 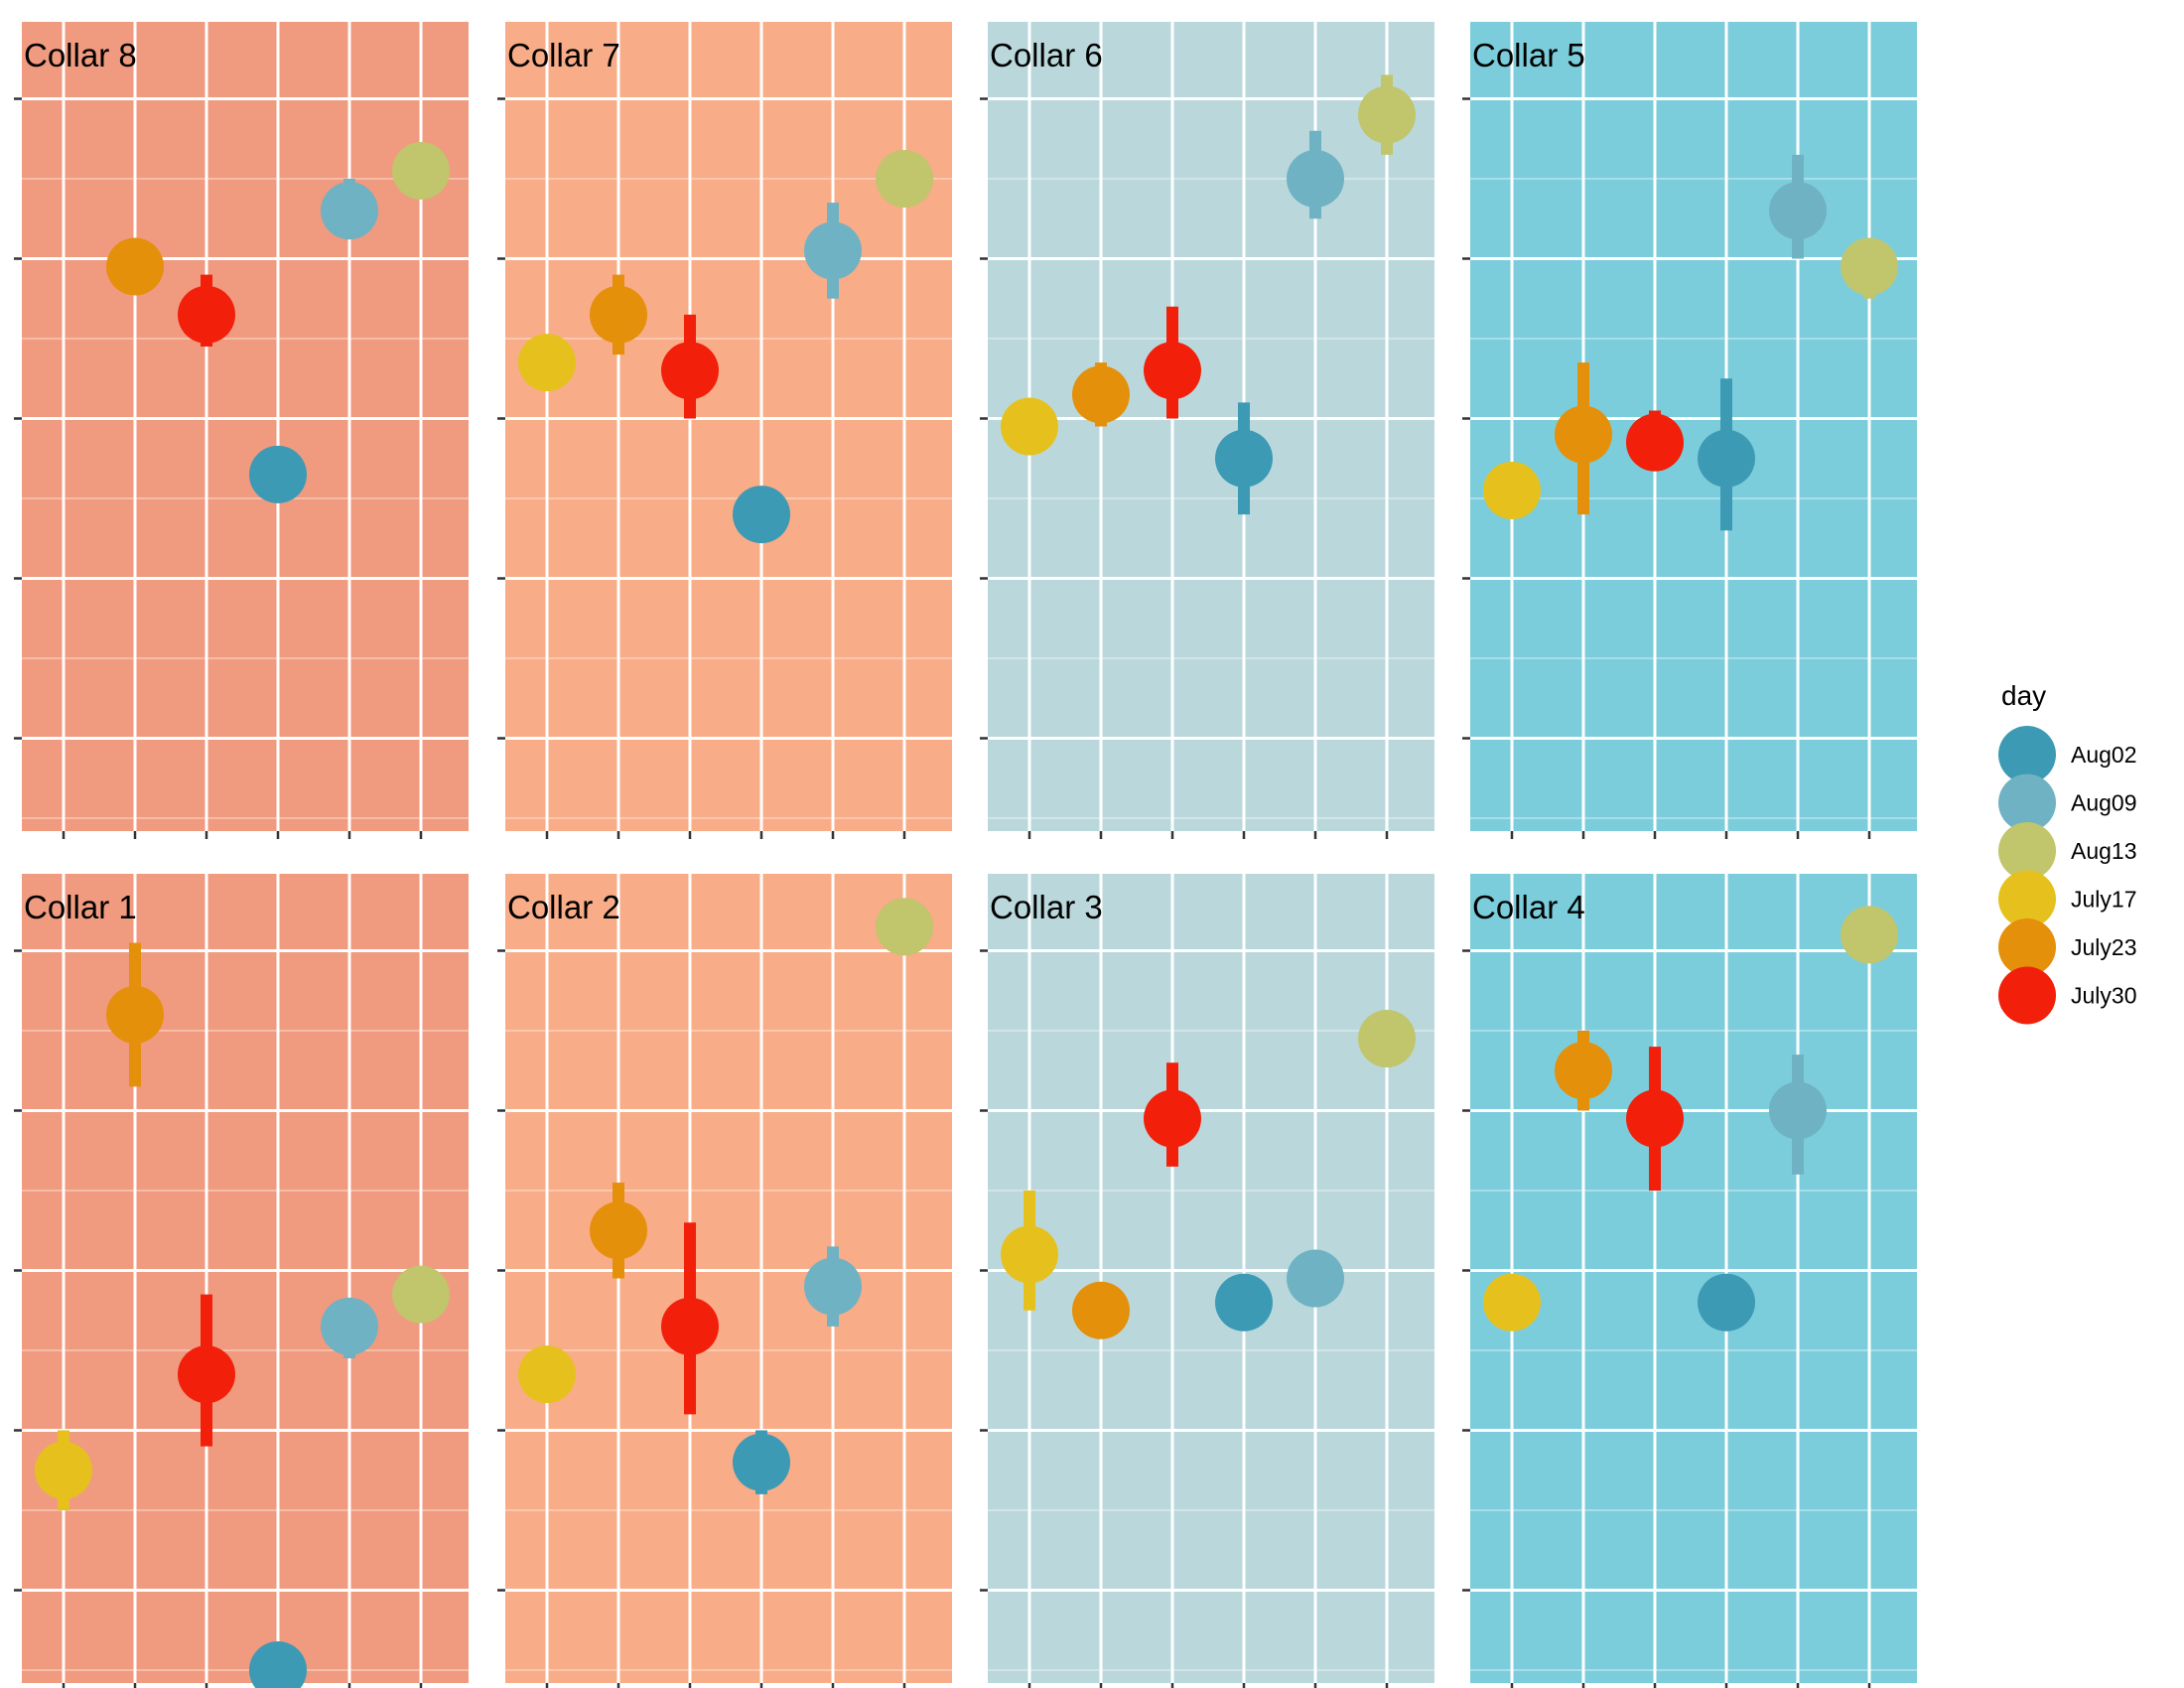 What do you see at coordinates (2103, 947) in the screenshot?
I see `legend-label: July23` at bounding box center [2103, 947].